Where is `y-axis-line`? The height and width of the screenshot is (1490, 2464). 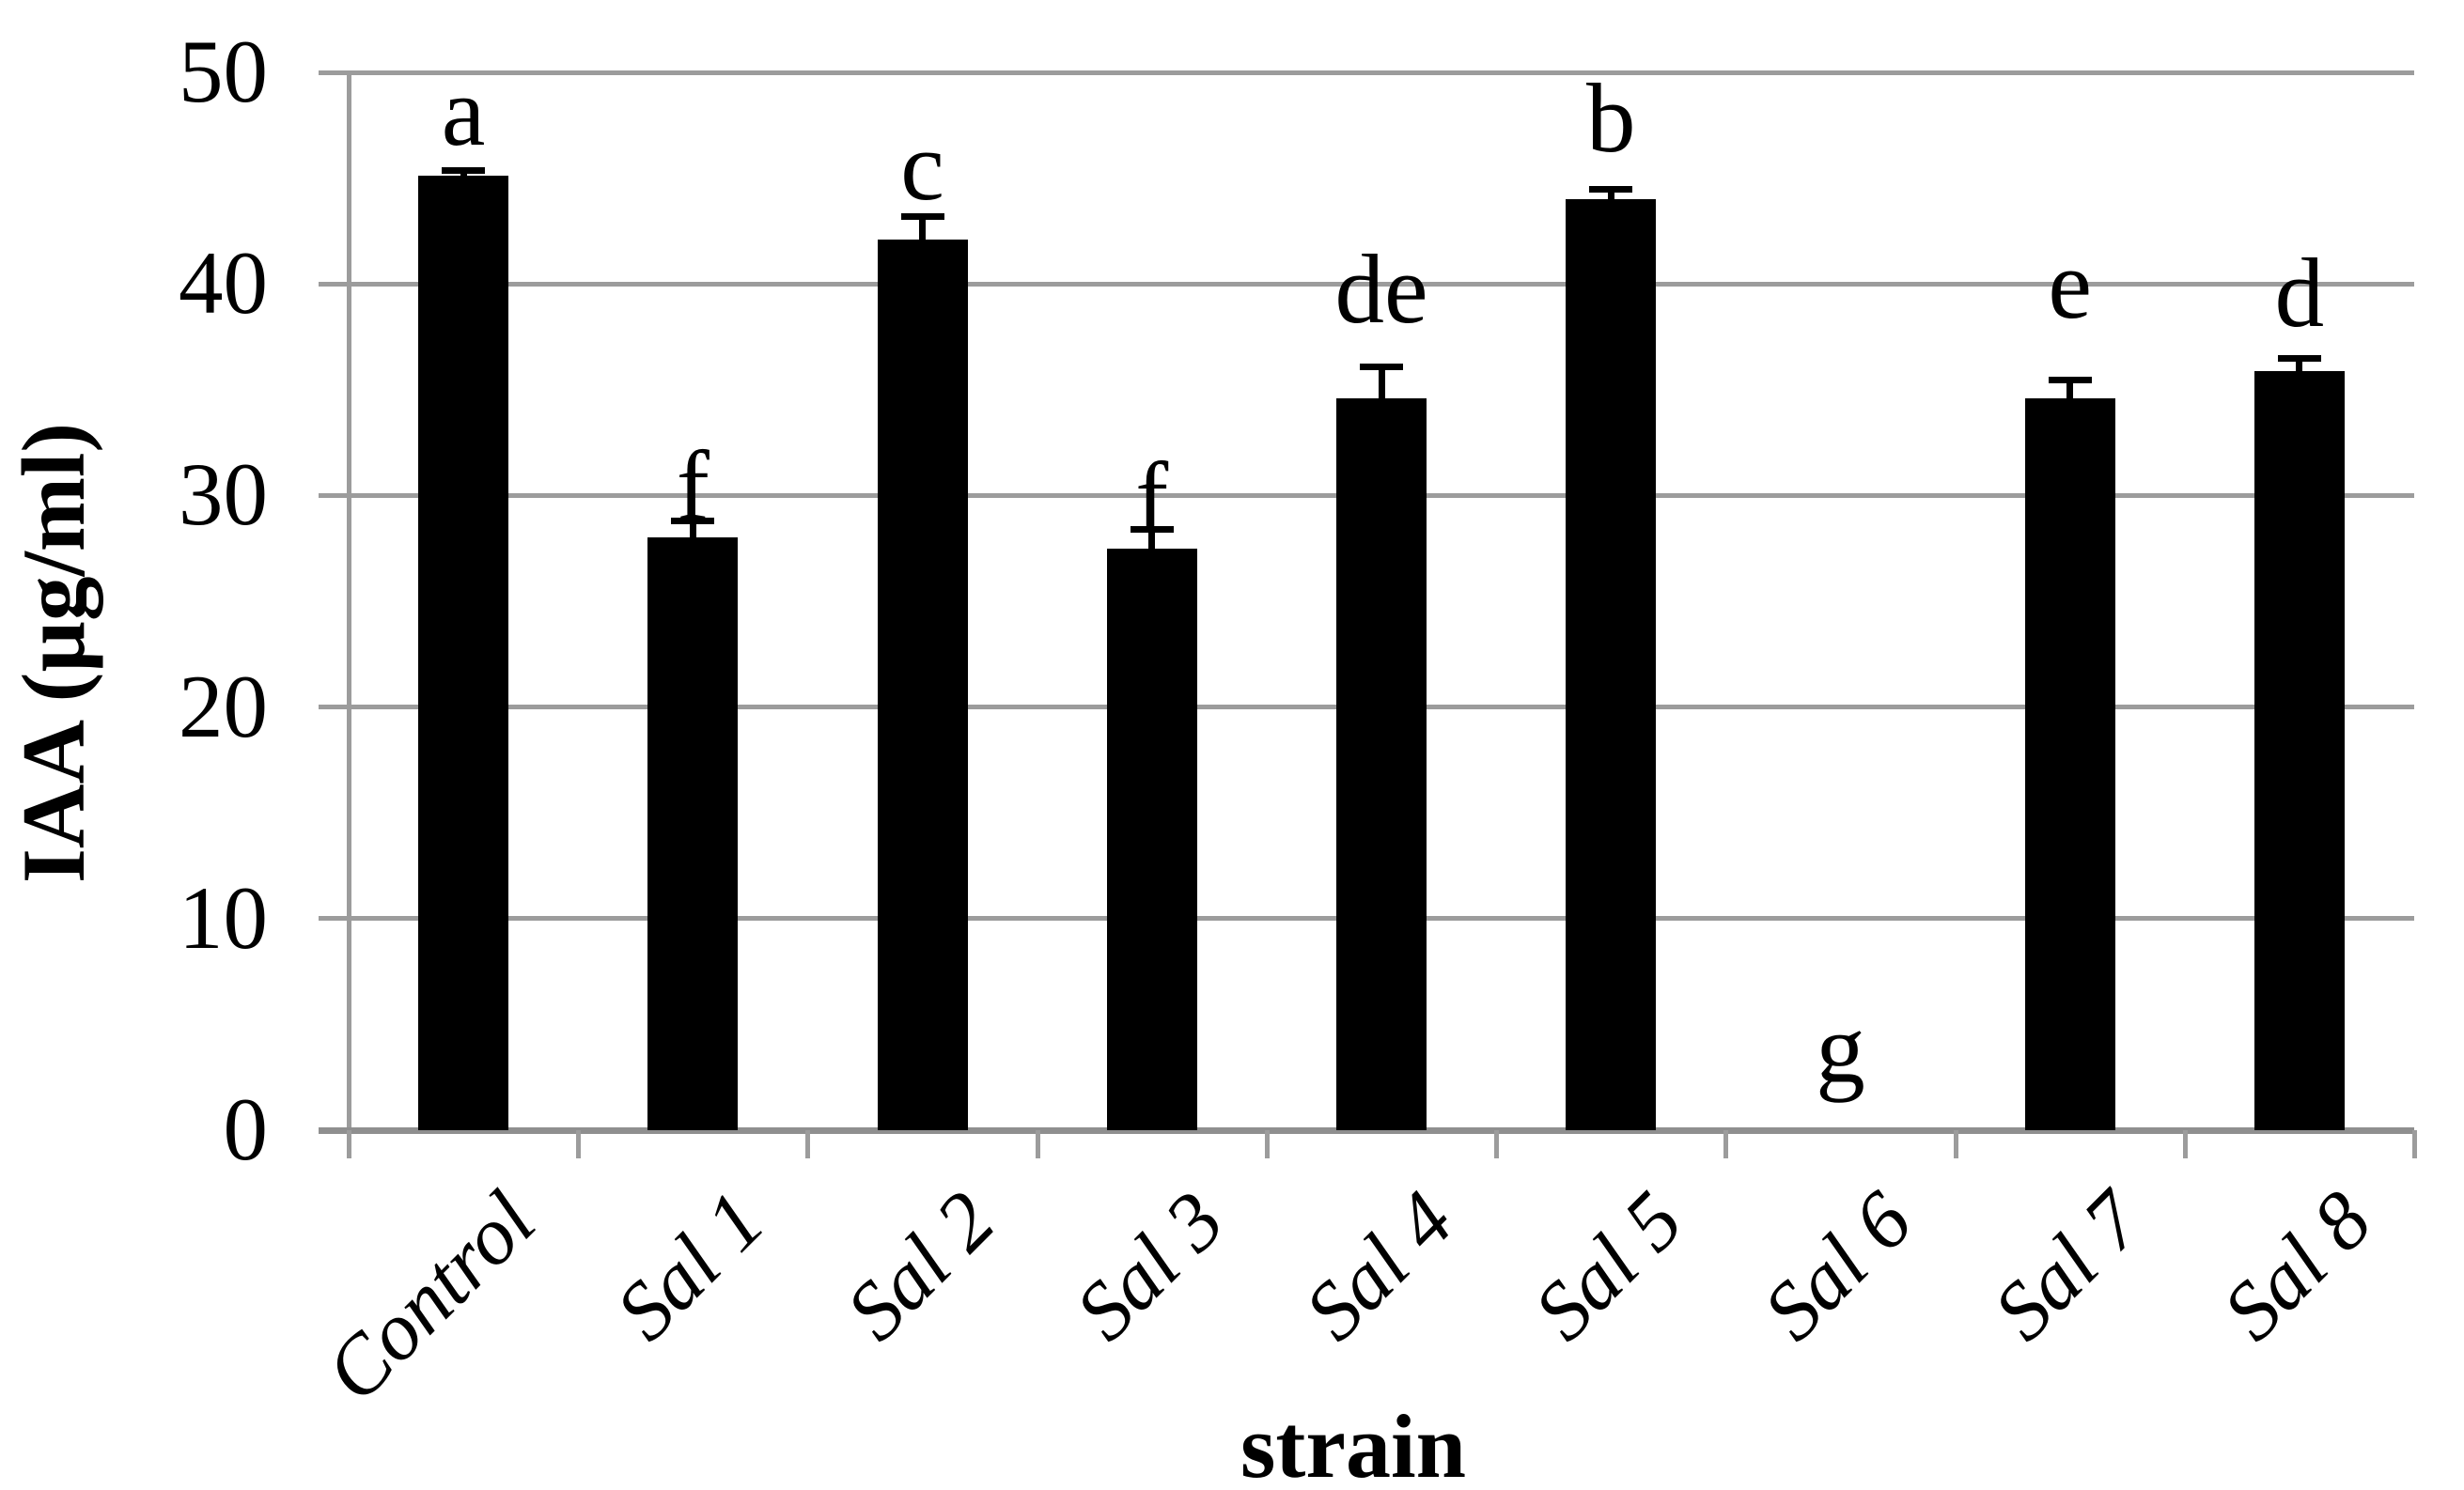
y-axis-line is located at coordinates (349, 615).